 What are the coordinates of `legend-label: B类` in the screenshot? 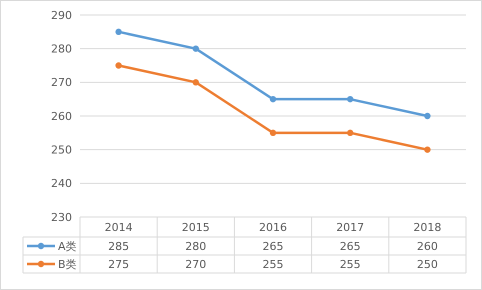 It's located at (67, 264).